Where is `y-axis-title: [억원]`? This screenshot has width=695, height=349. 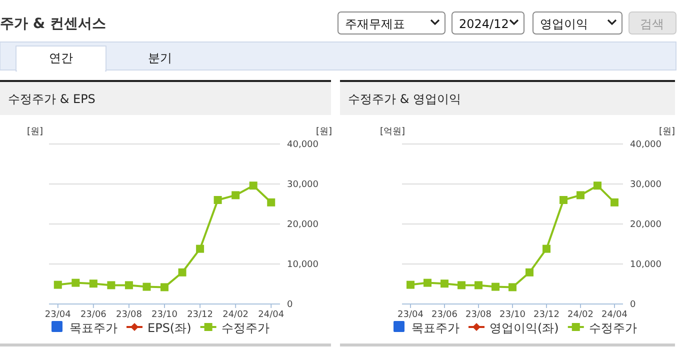 y-axis-title: [억원] is located at coordinates (393, 132).